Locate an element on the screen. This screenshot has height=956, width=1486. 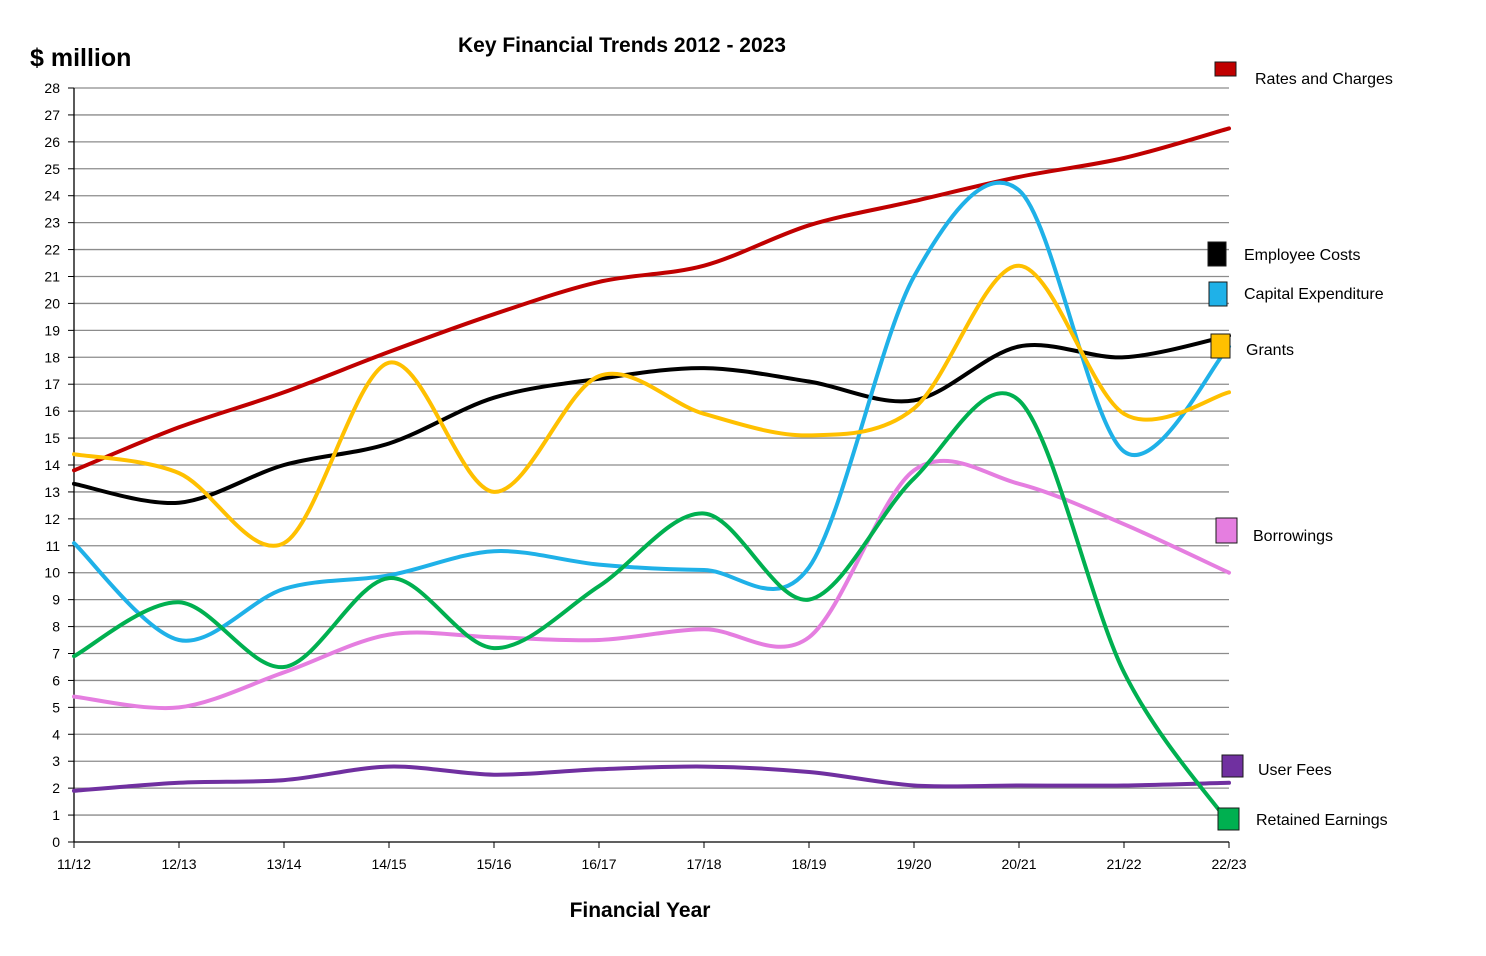
y-tick-label: 22 is located at coordinates (52, 250).